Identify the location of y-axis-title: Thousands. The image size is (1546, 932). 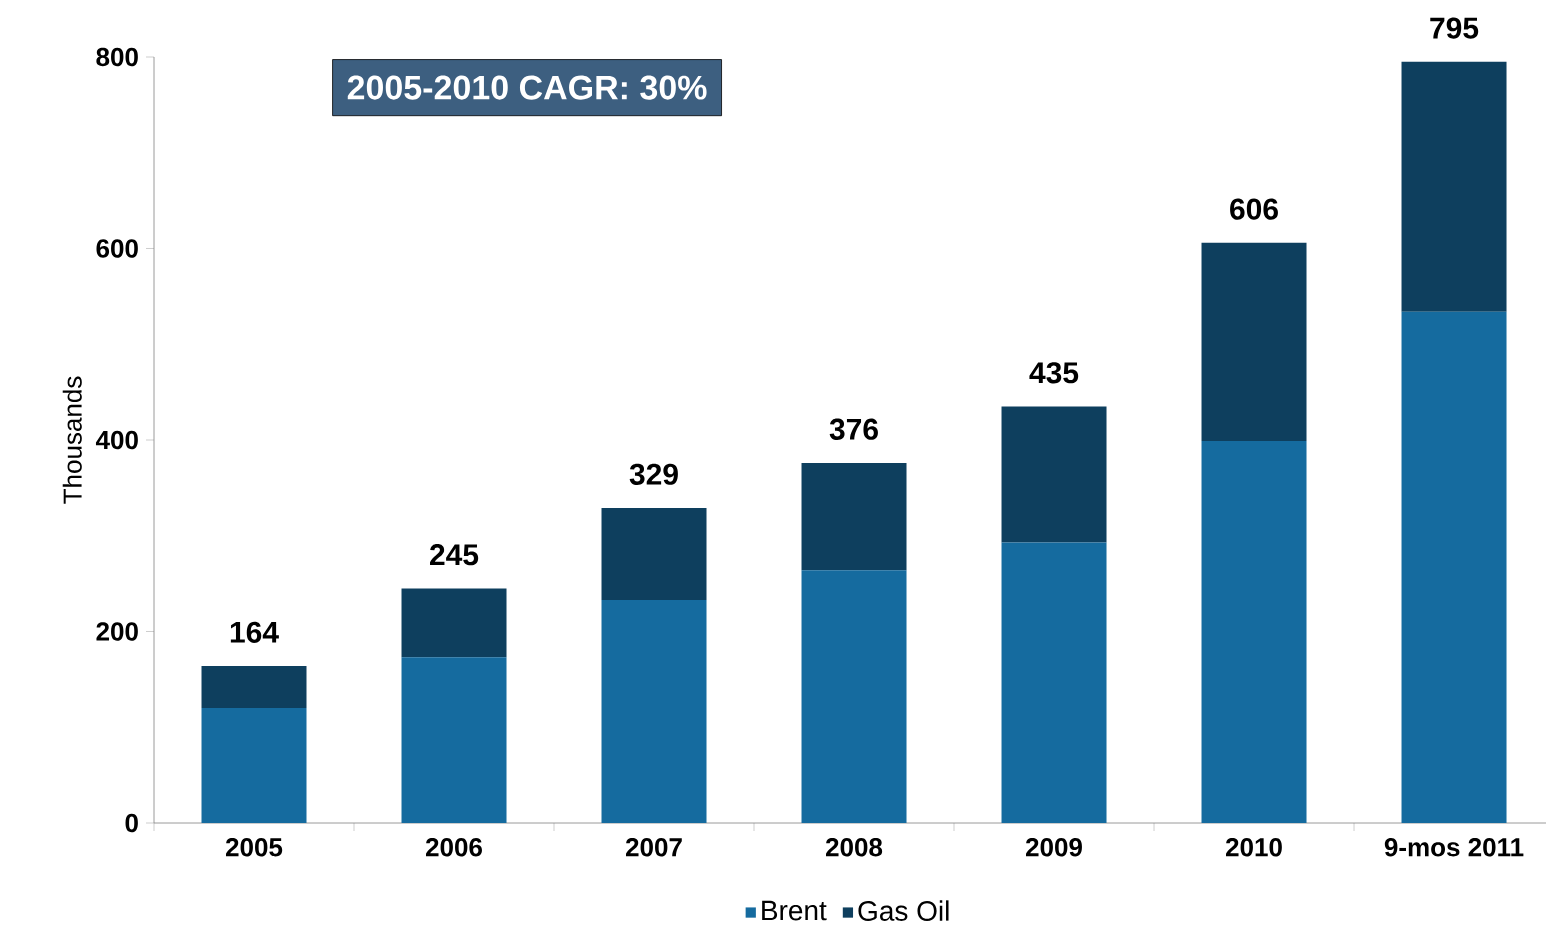
(72, 440).